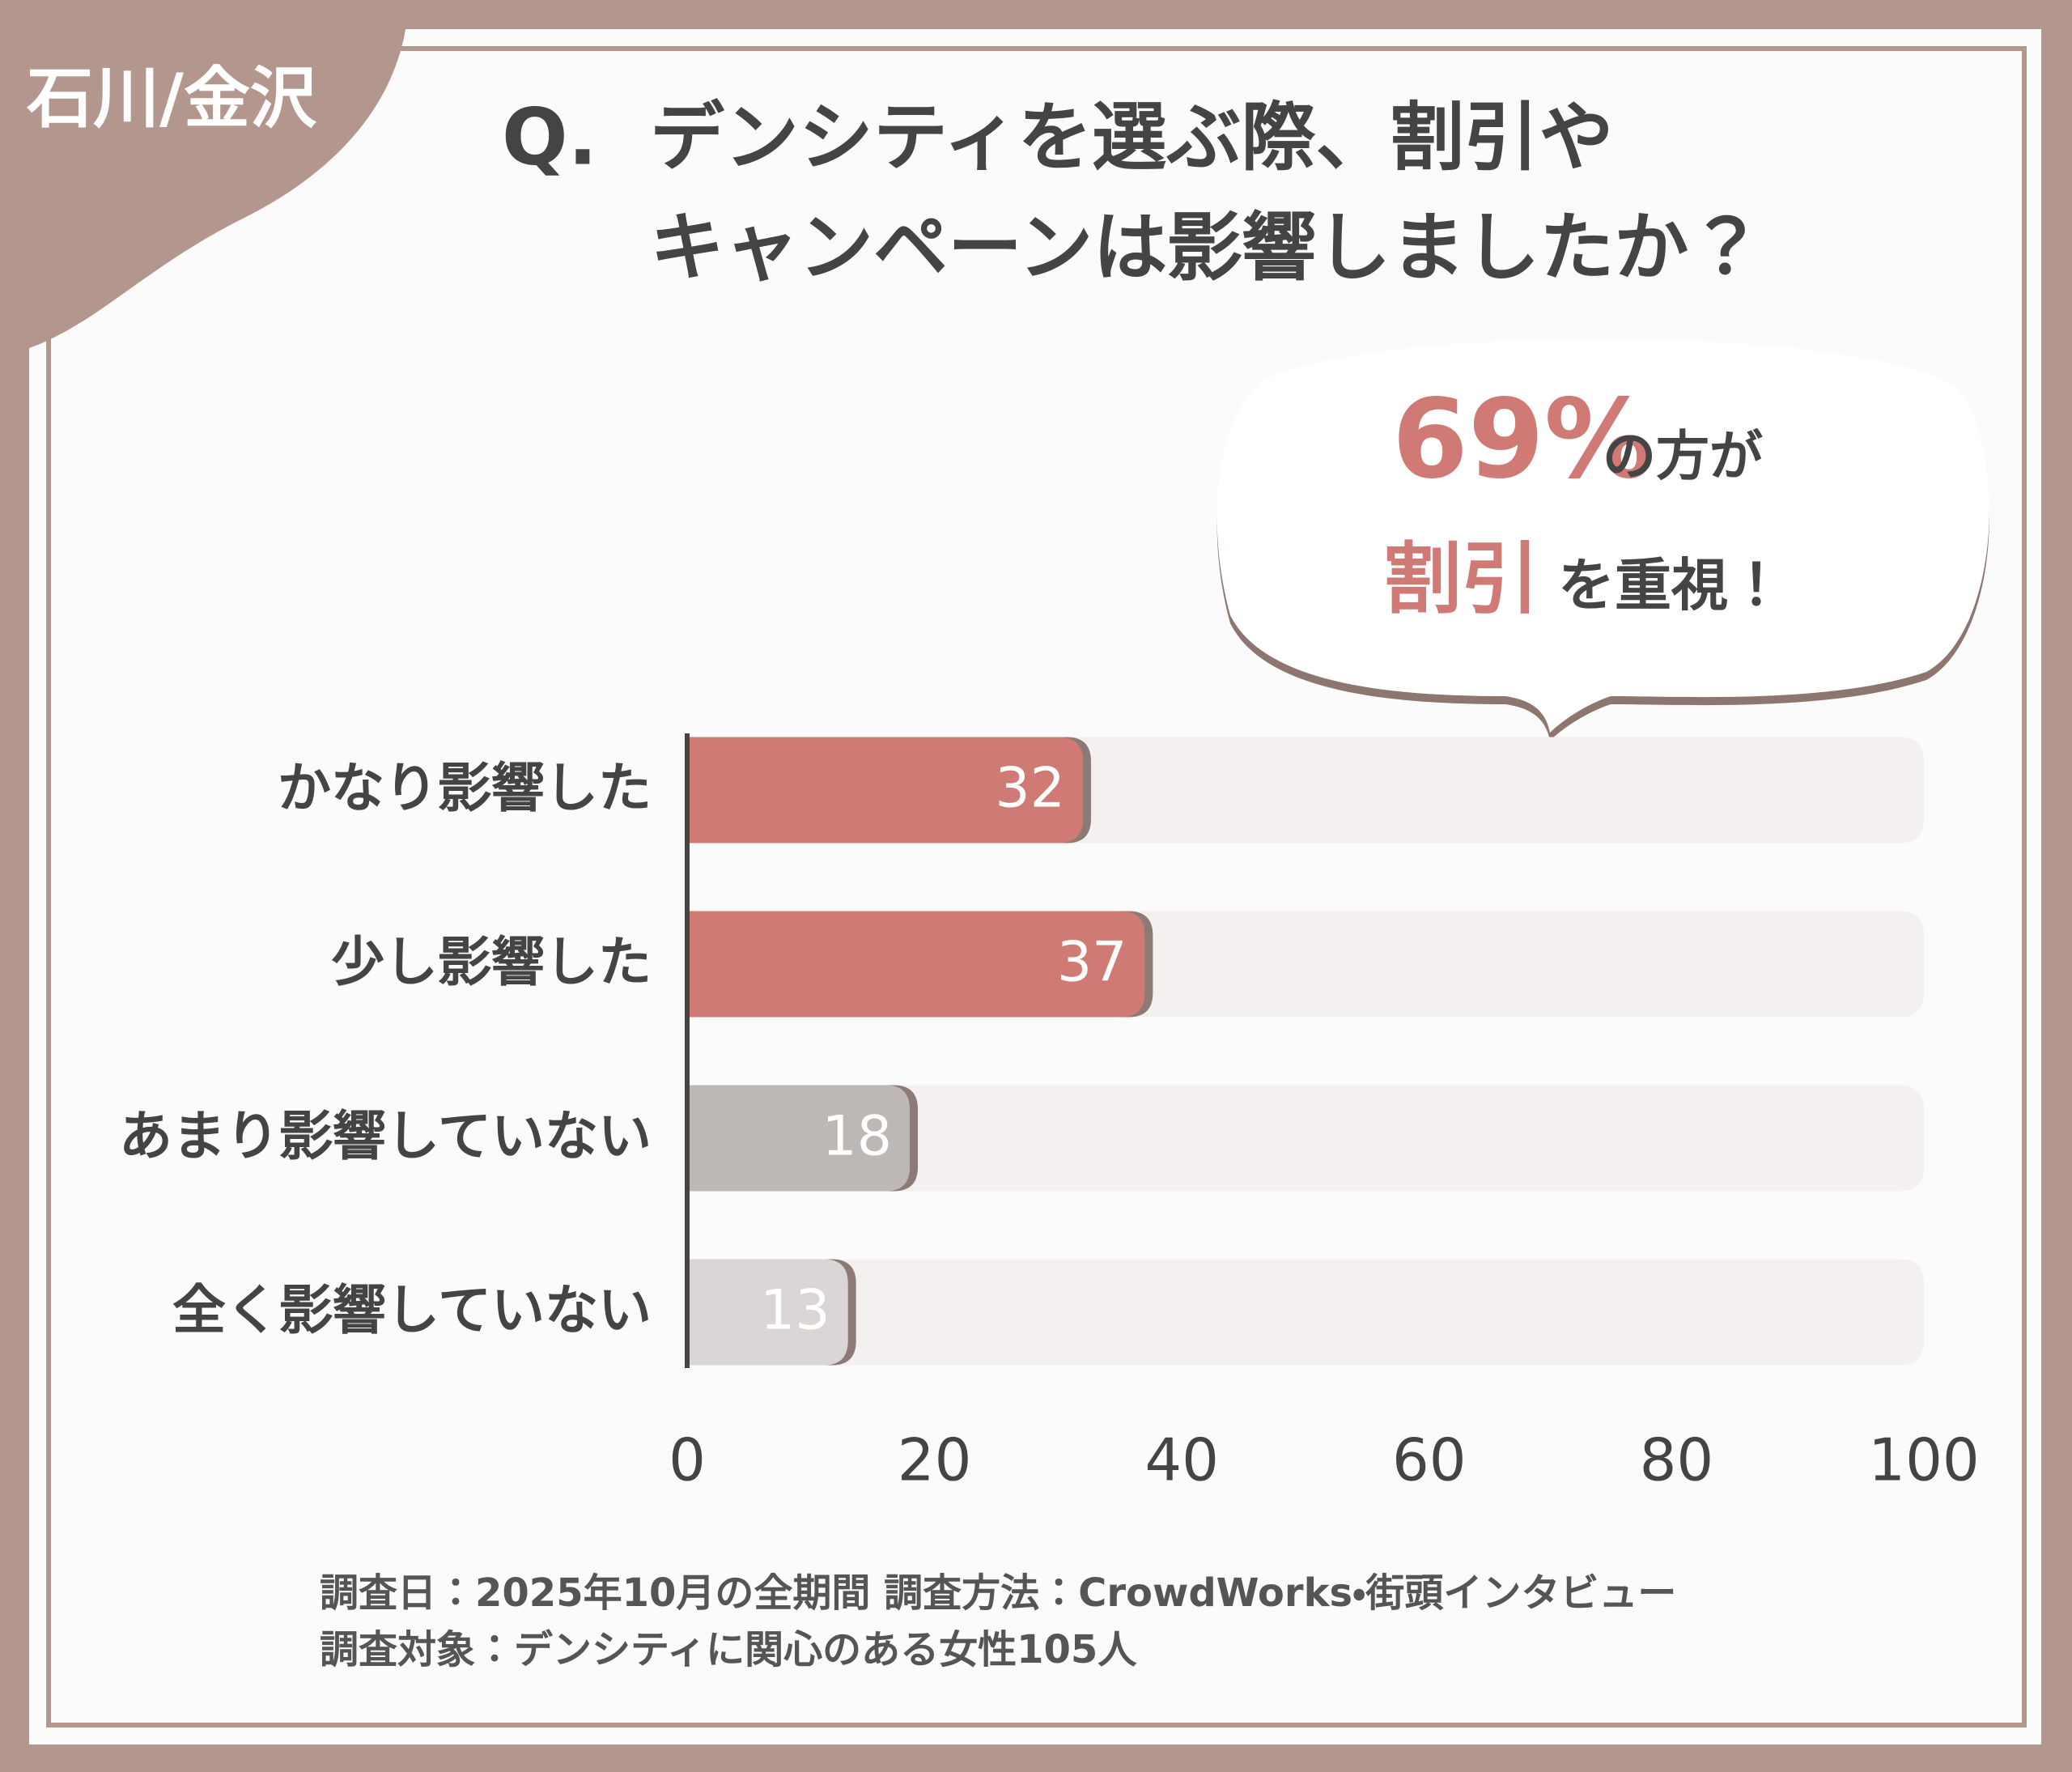 Image resolution: width=2072 pixels, height=1772 pixels. What do you see at coordinates (1923, 1460) in the screenshot?
I see `x-tick-label: 100` at bounding box center [1923, 1460].